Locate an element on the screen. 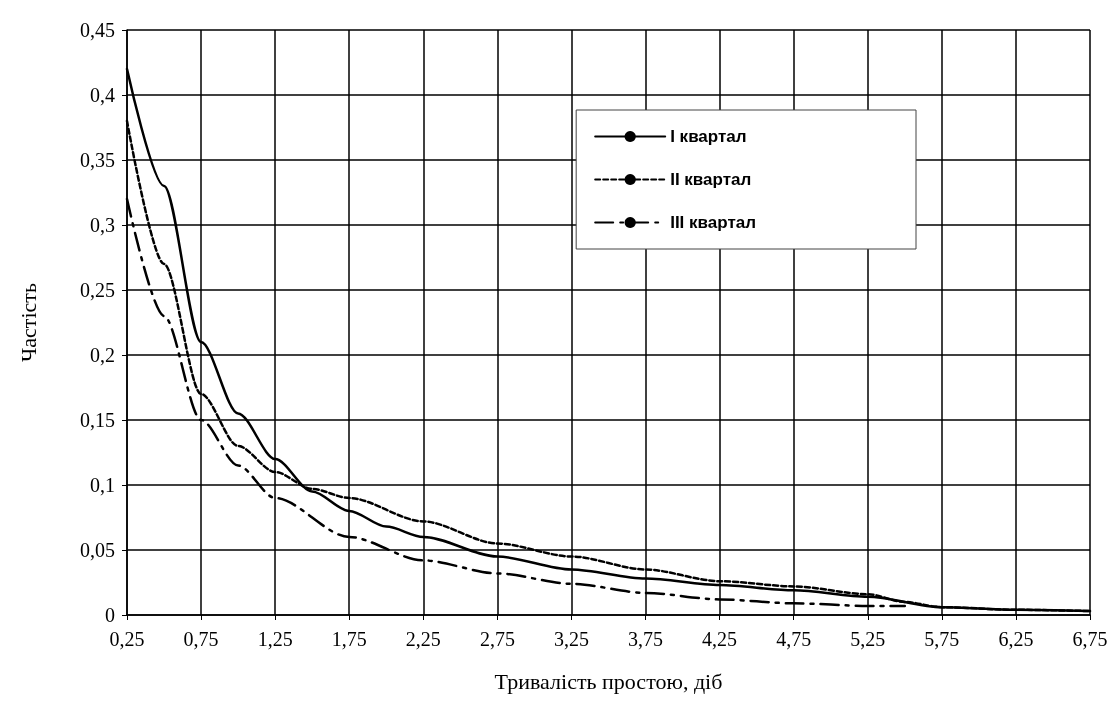 The image size is (1120, 713). y-tick-label: 0,4 is located at coordinates (102, 95).